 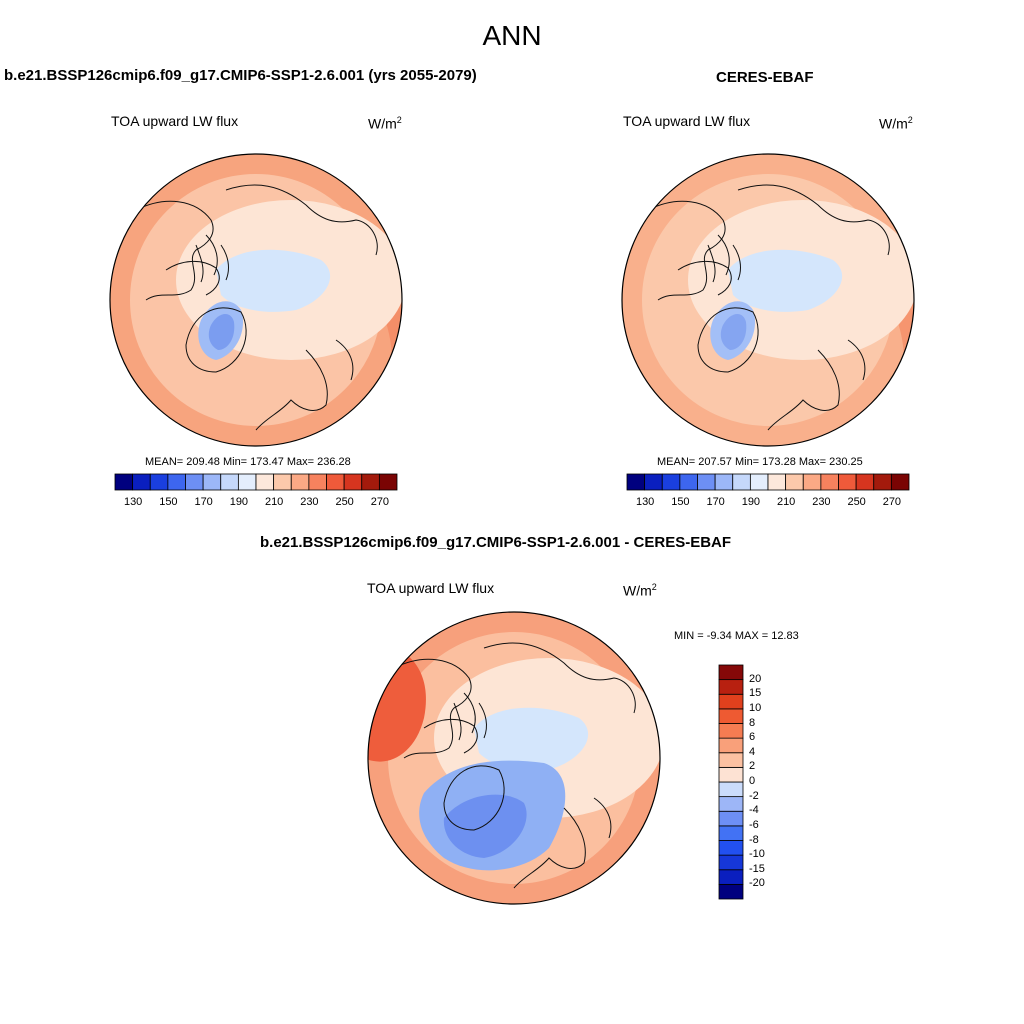 I want to click on colorbar-tick-label: 15, so click(x=755, y=693).